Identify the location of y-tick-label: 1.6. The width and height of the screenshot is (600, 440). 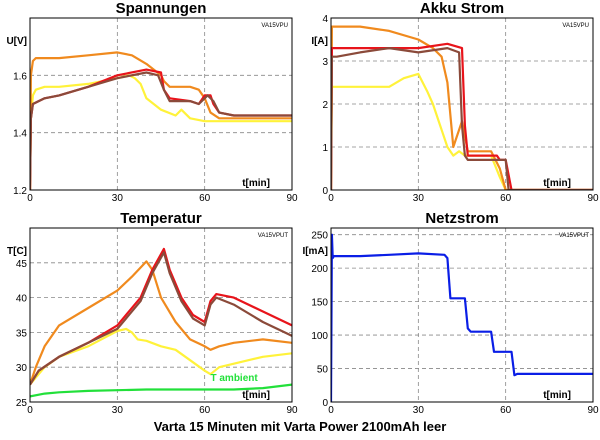
(20, 76).